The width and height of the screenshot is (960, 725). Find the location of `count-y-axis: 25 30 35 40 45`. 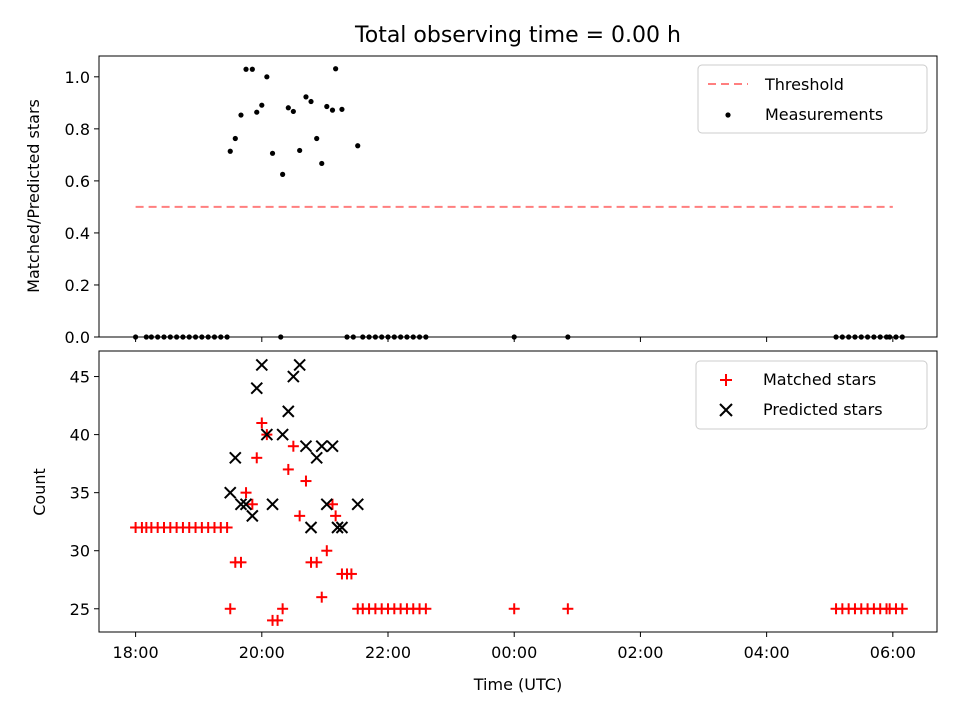

count-y-axis: 25 30 35 40 45 is located at coordinates (84, 493).